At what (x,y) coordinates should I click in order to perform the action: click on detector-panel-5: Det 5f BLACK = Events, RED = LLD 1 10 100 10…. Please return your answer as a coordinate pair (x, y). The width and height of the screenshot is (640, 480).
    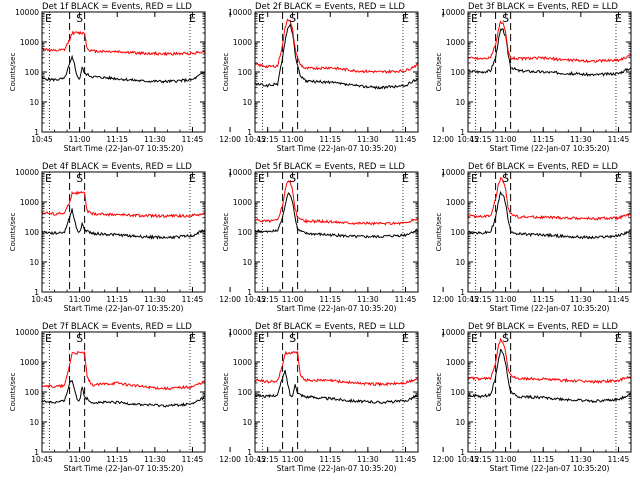
    Looking at the image, I should click on (357, 237).